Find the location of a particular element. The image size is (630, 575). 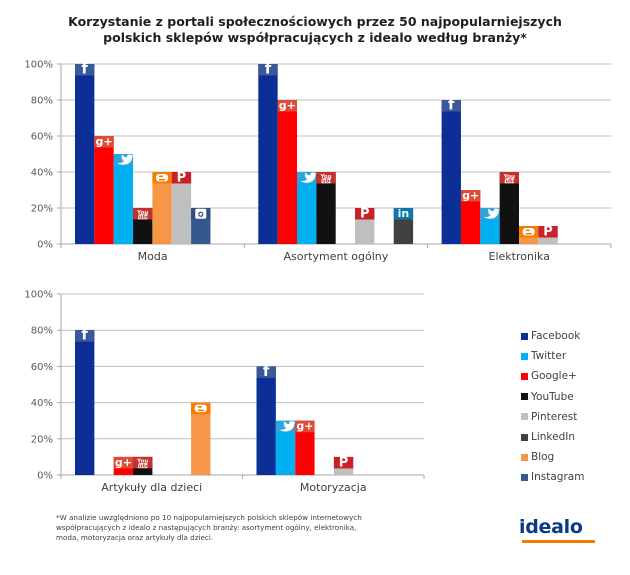

bar-twitter-asortyment-ogolny is located at coordinates (307, 208).